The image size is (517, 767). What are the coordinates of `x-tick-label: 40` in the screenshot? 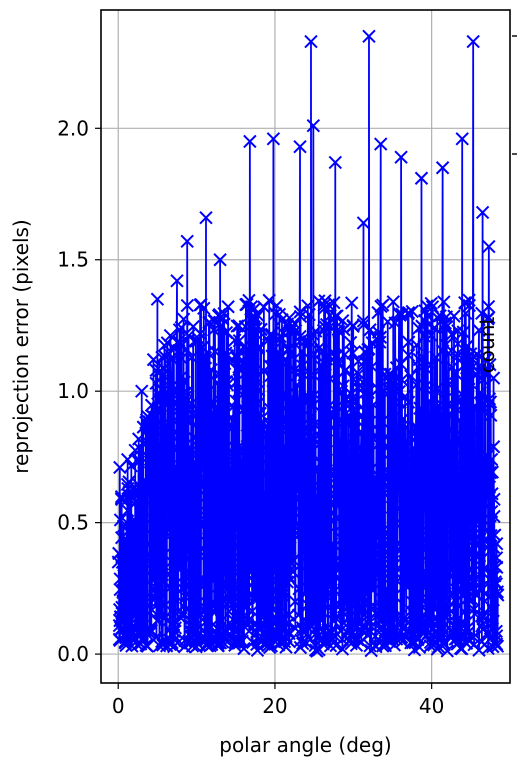 It's located at (431, 706).